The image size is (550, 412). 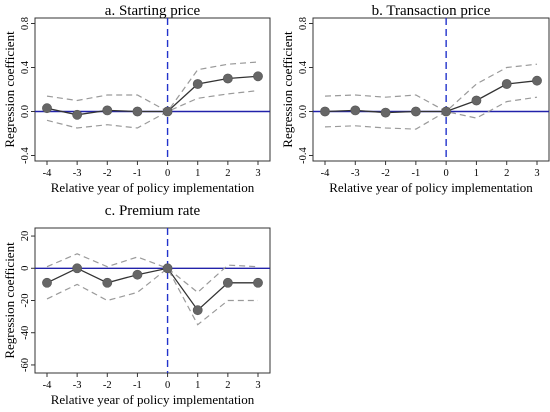 I want to click on y-tick-label: -40, so click(x=25, y=333).